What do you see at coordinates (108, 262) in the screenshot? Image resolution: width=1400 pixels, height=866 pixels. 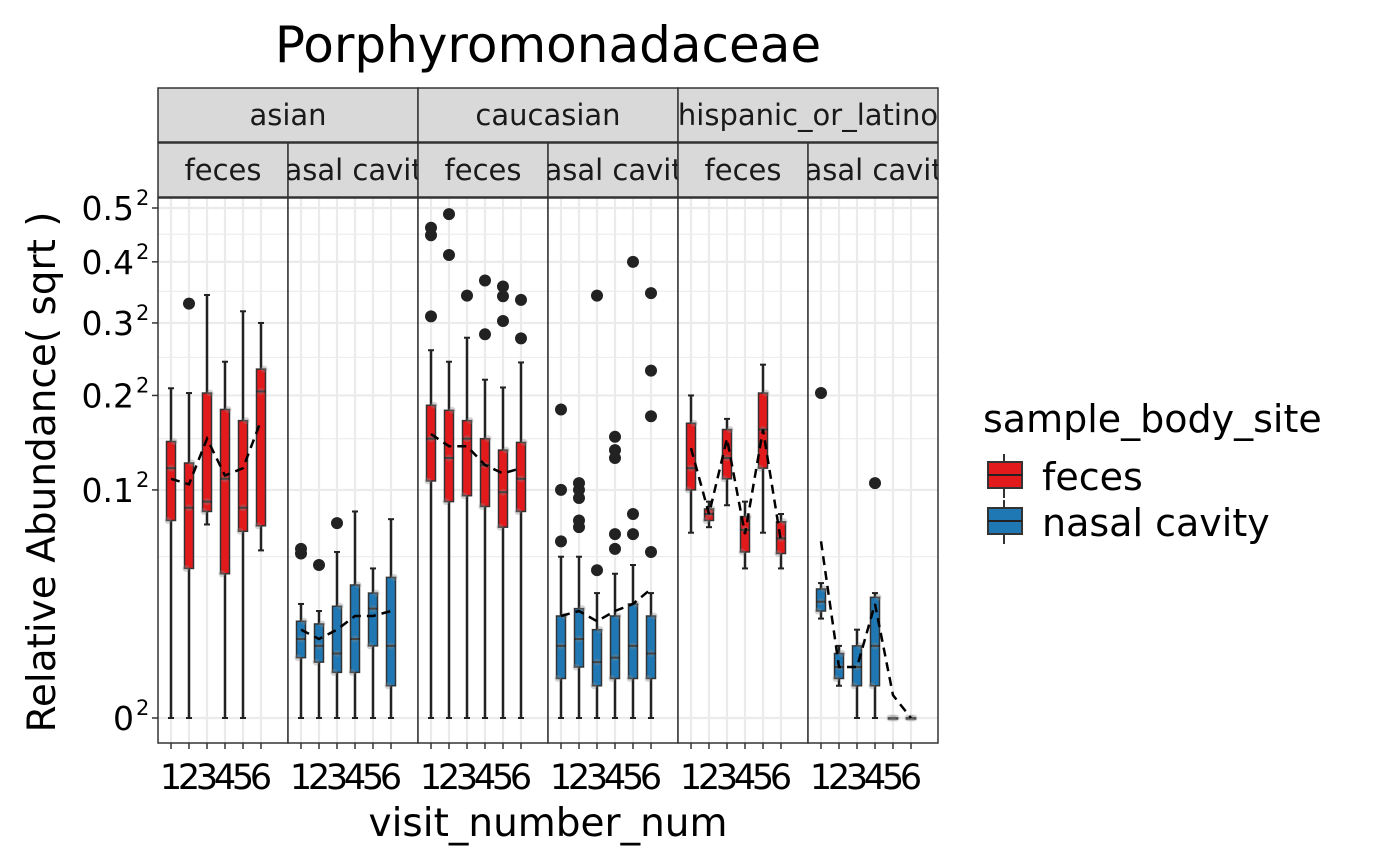 I see `y-tick-label: 0.4` at bounding box center [108, 262].